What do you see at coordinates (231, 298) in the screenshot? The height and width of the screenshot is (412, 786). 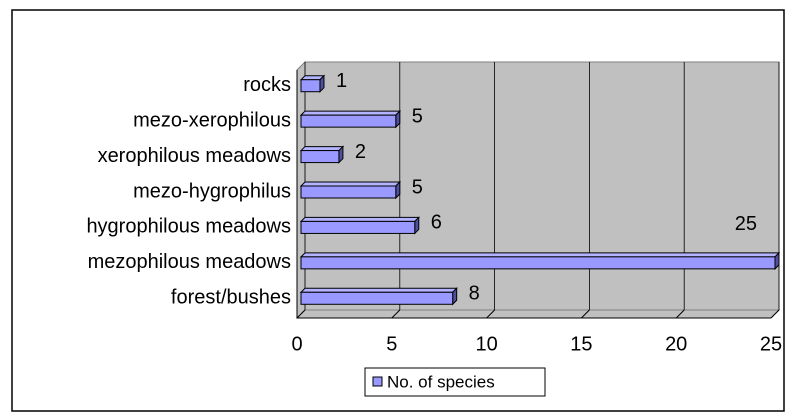 I see `y-tick-label: forest/bushes` at bounding box center [231, 298].